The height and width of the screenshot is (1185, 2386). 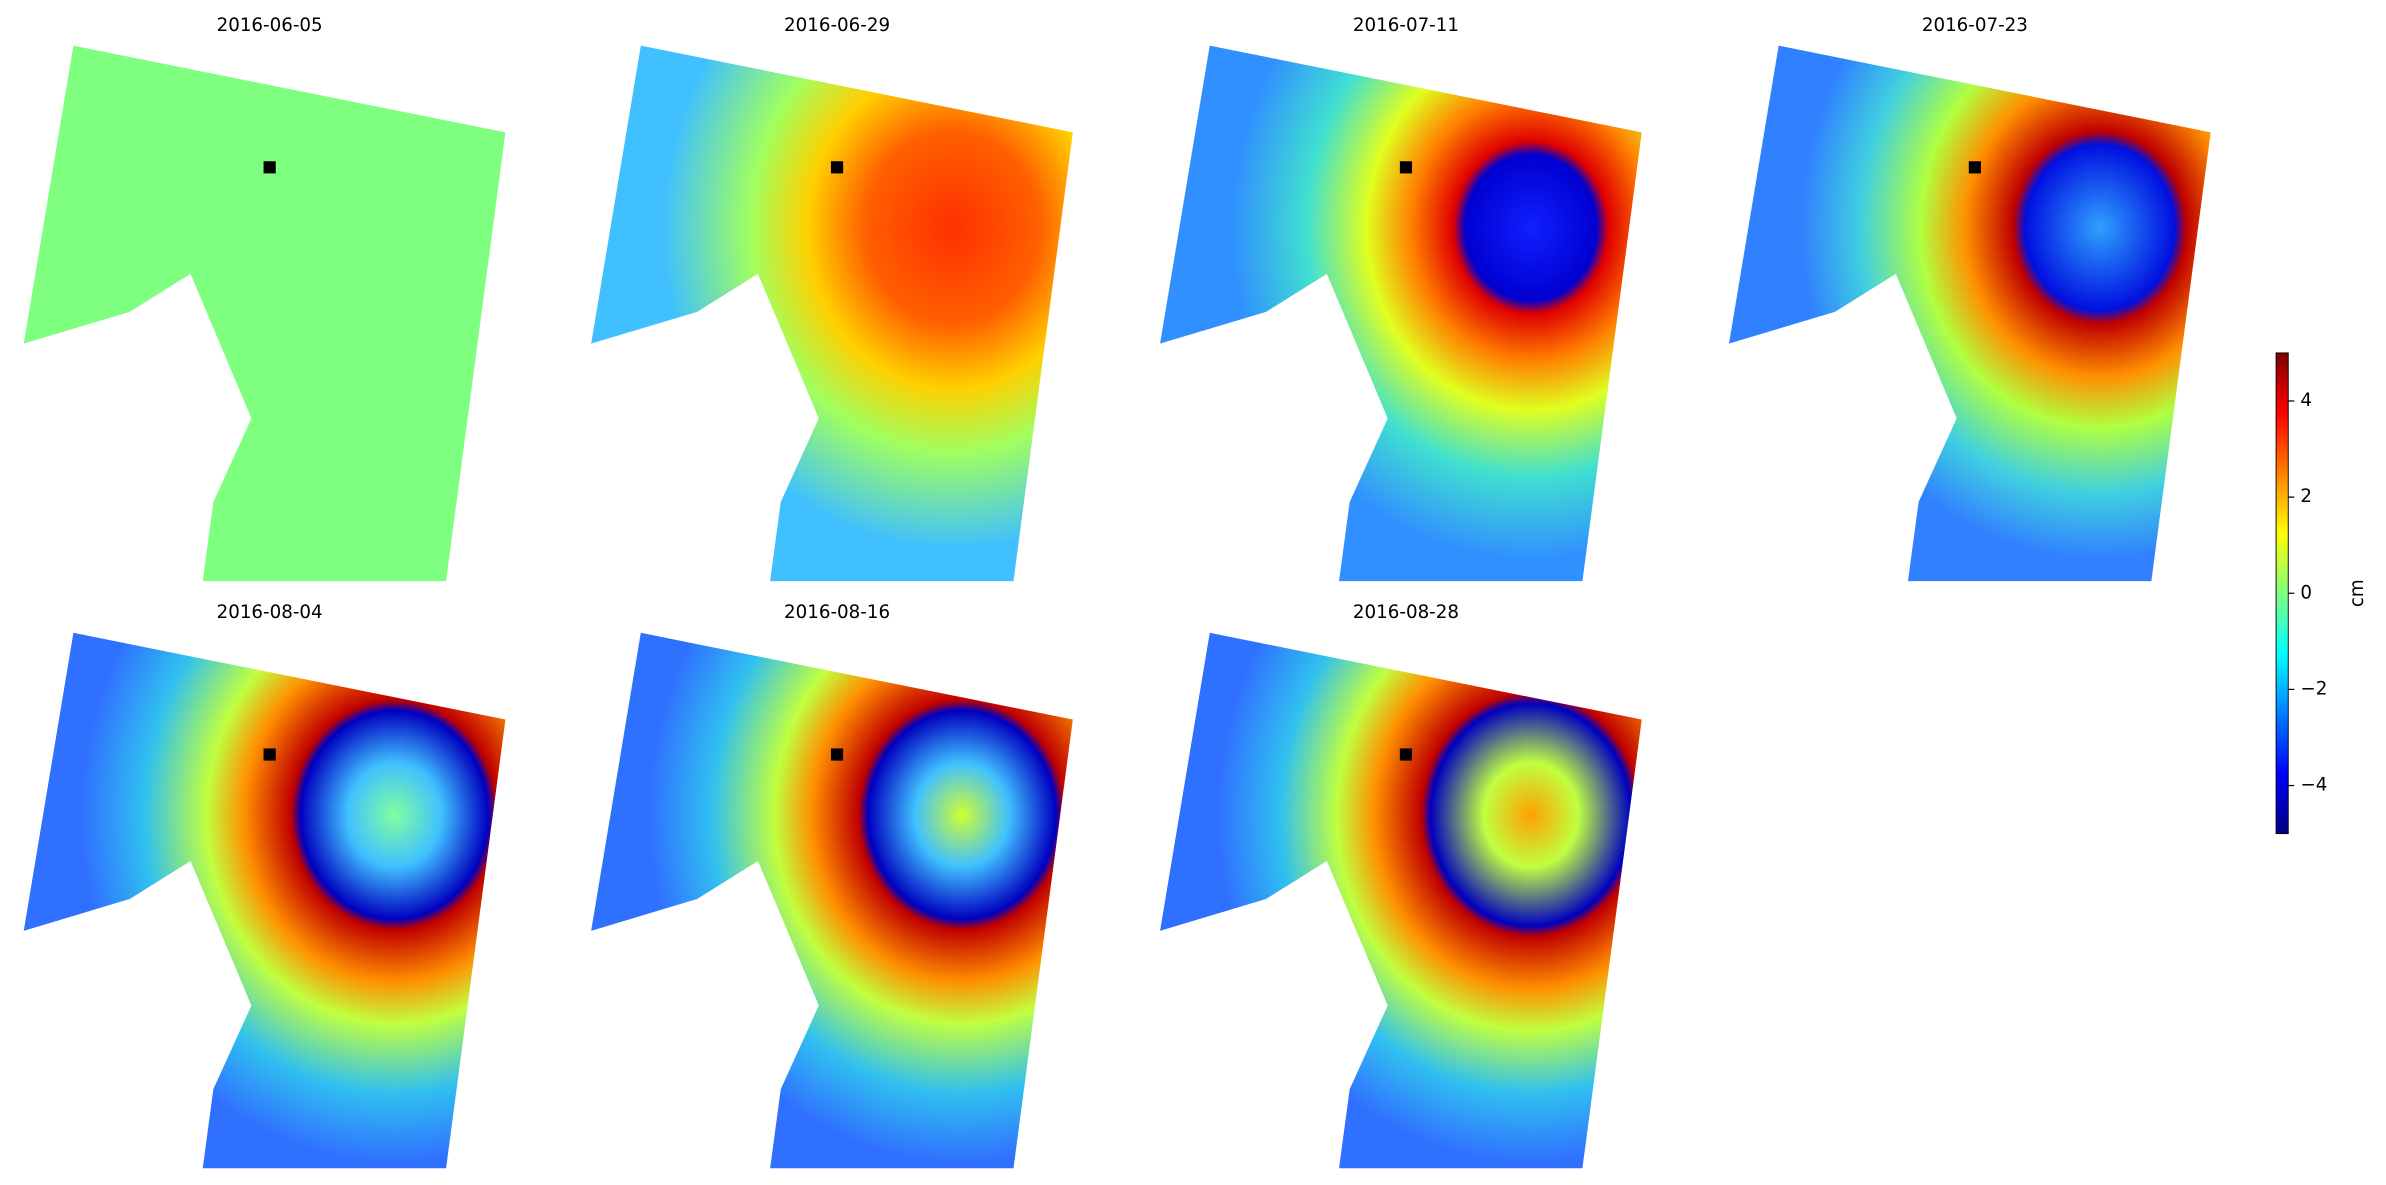 What do you see at coordinates (1406, 612) in the screenshot?
I see `panel-title: 2016-08-28` at bounding box center [1406, 612].